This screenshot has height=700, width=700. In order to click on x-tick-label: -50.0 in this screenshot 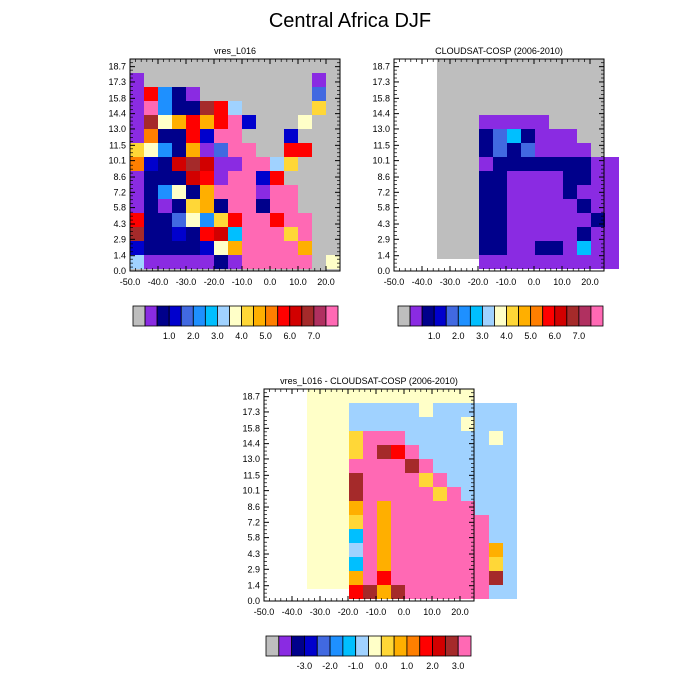, I will do `click(130, 282)`.